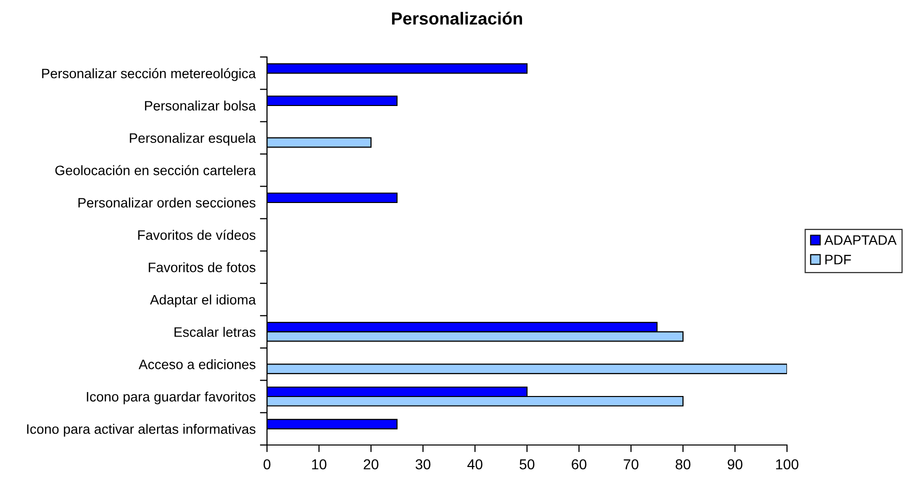  I want to click on x-tick-label: 60, so click(579, 464).